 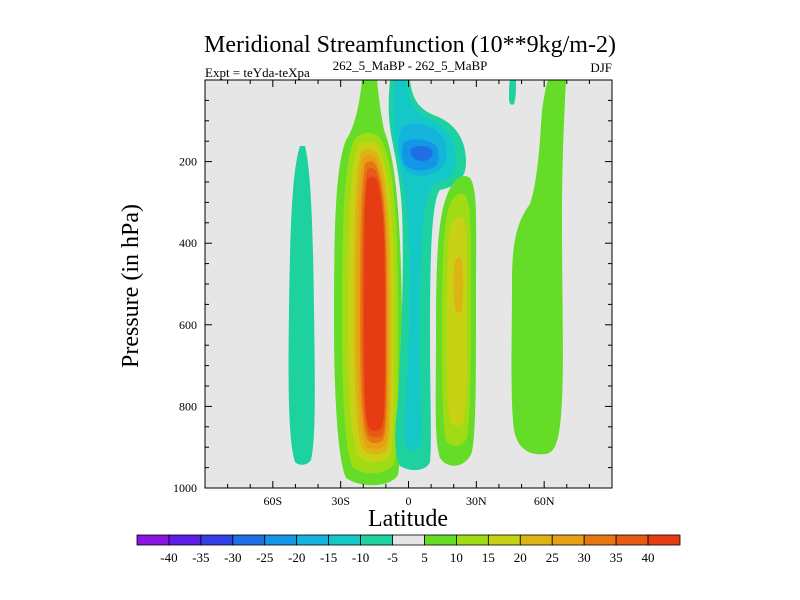 What do you see at coordinates (410, 45) in the screenshot?
I see `chart-title: Meridional Streamfunction (10**9kg/m-2)` at bounding box center [410, 45].